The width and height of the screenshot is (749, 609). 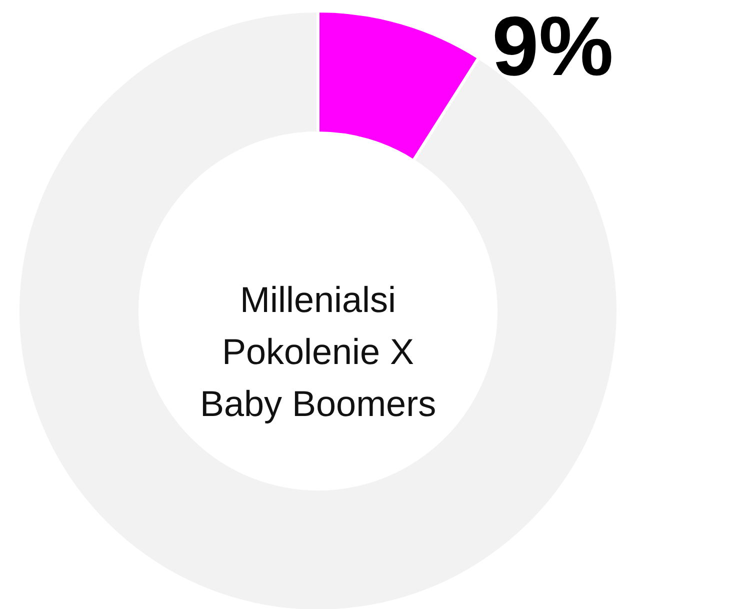 I want to click on text: Pokolenie X, so click(x=318, y=351).